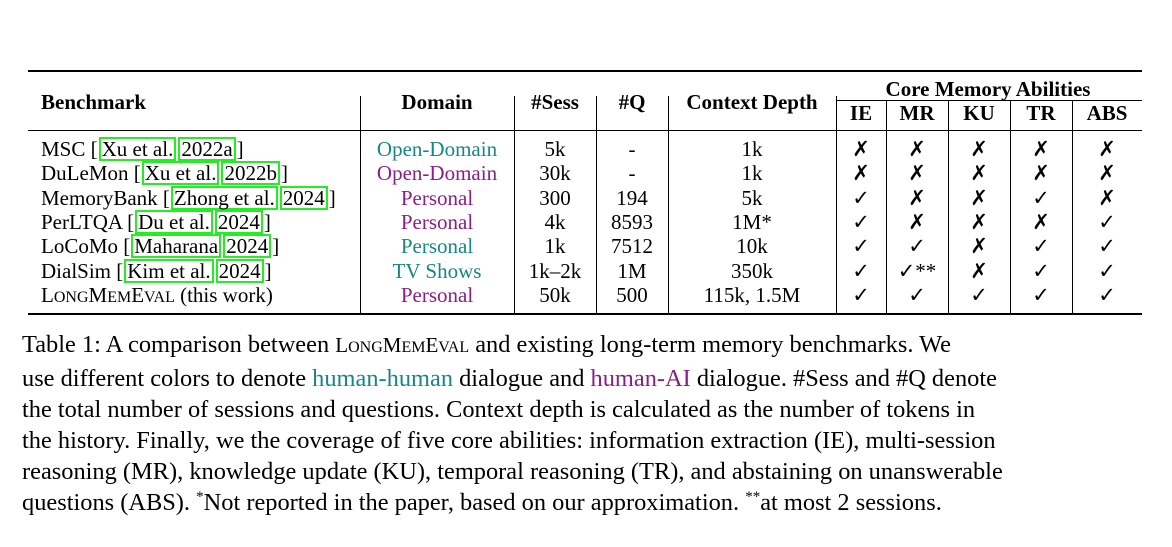  Describe the element at coordinates (555, 270) in the screenshot. I see `sessions-cell: 1k–2k` at that location.